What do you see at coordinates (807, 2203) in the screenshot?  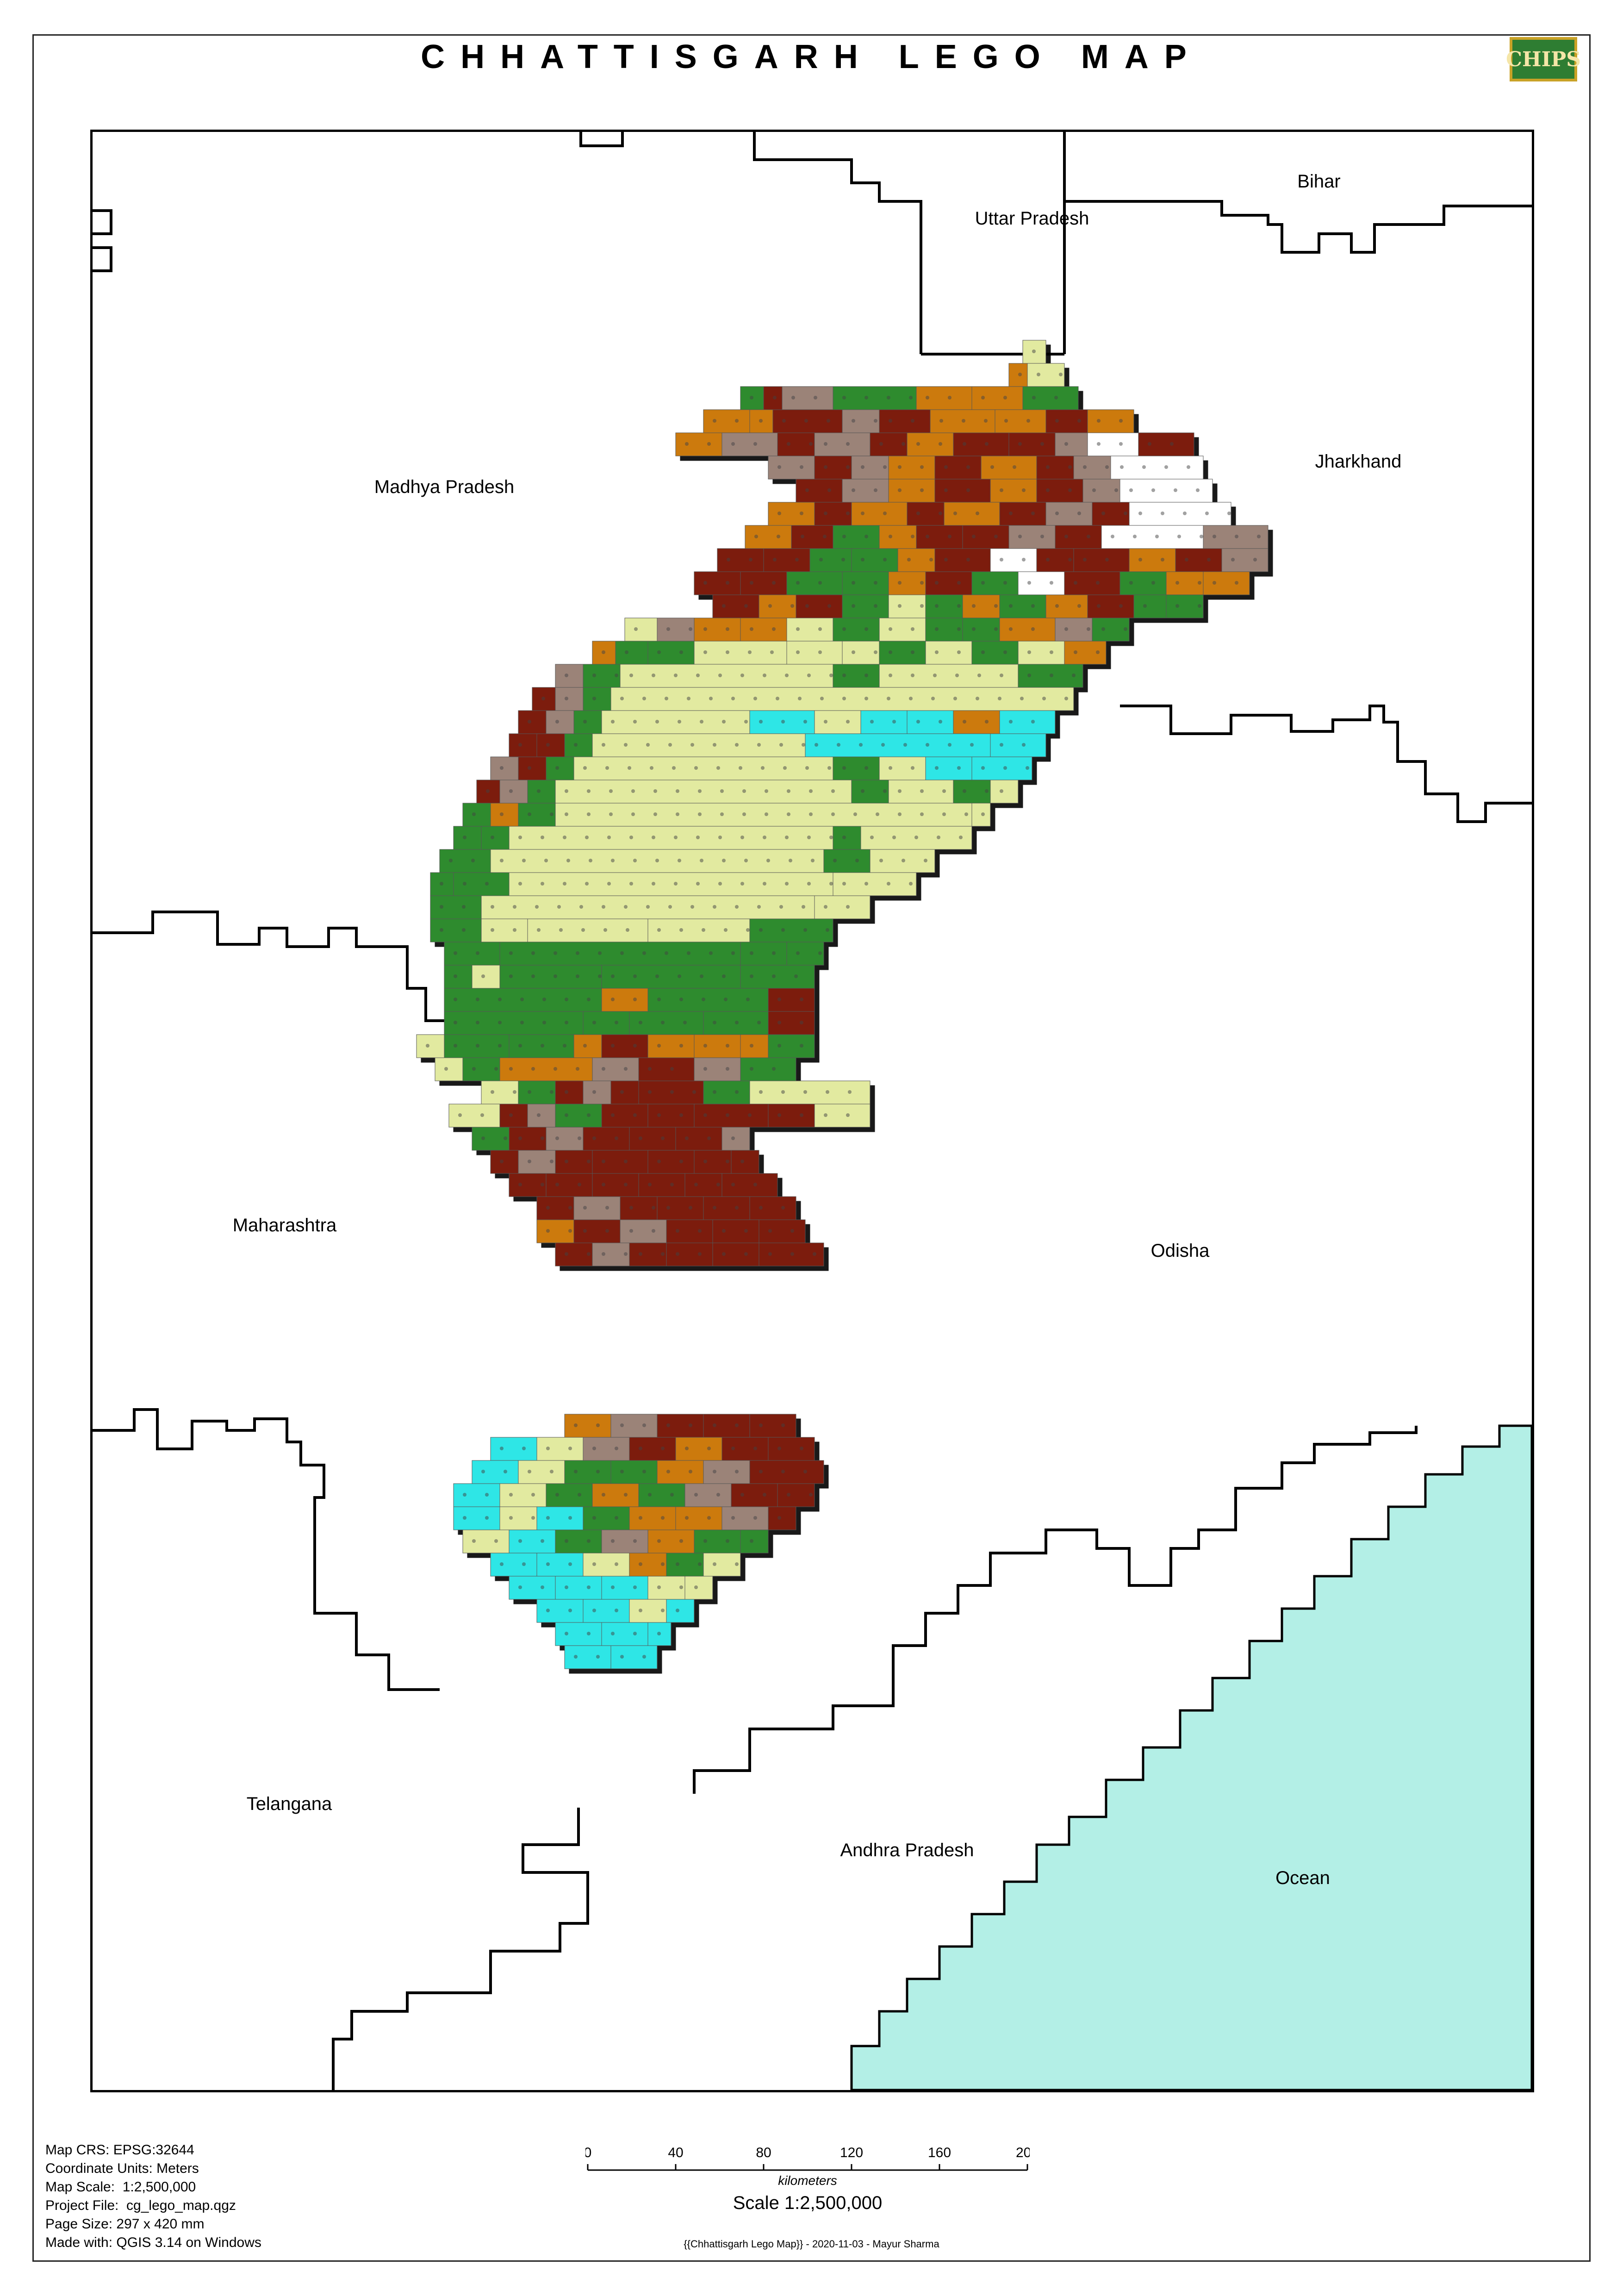 I see `scale-text: Scale 1:2,500,000` at bounding box center [807, 2203].